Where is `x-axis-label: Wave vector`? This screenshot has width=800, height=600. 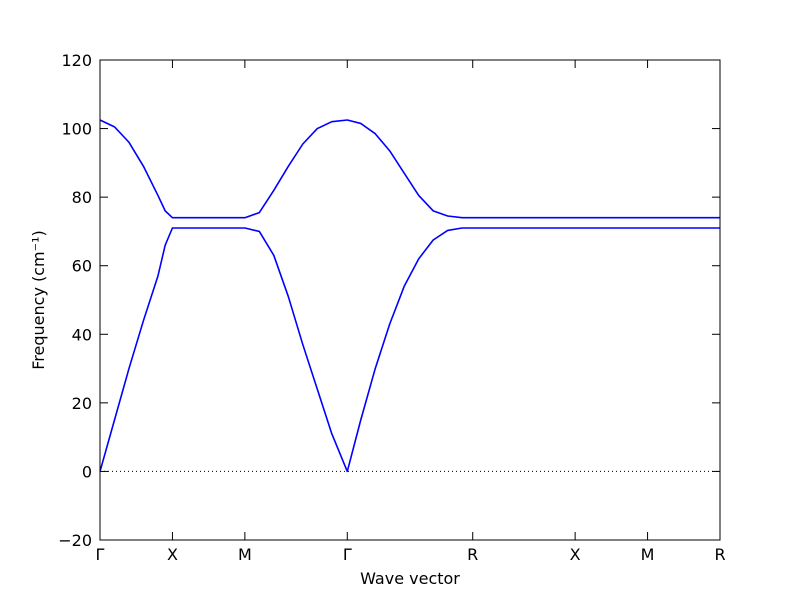
x-axis-label: Wave vector is located at coordinates (410, 578).